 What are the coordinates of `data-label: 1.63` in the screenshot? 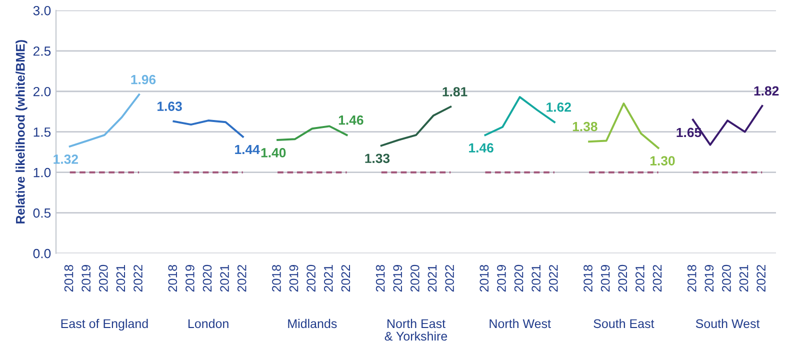 It's located at (170, 107).